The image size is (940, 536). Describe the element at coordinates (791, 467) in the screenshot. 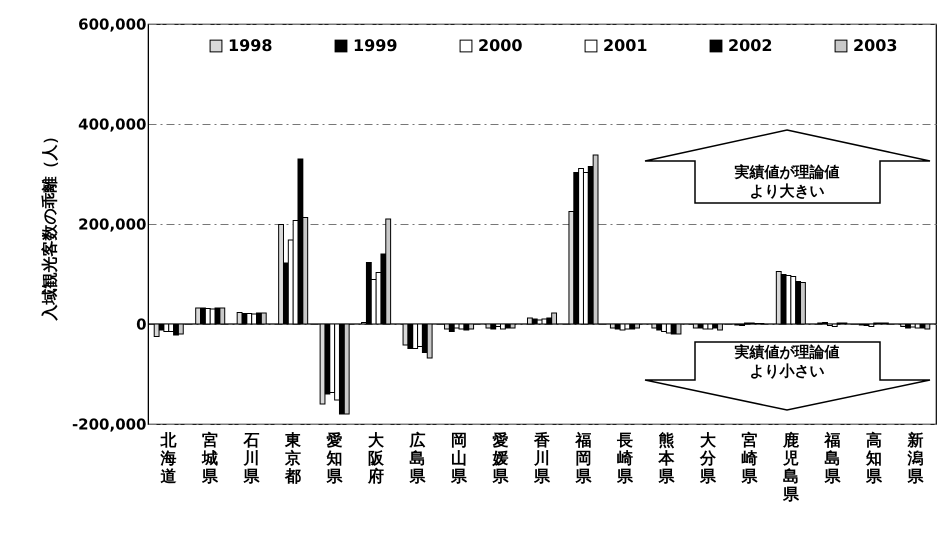

I see `x-tick-label: 鹿児島県` at that location.